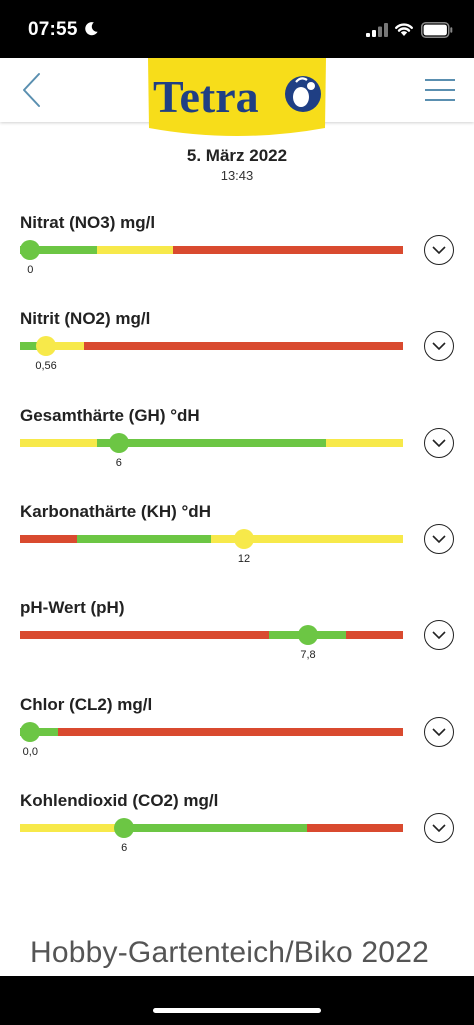  What do you see at coordinates (308, 655) in the screenshot?
I see `value-label: 7,8` at bounding box center [308, 655].